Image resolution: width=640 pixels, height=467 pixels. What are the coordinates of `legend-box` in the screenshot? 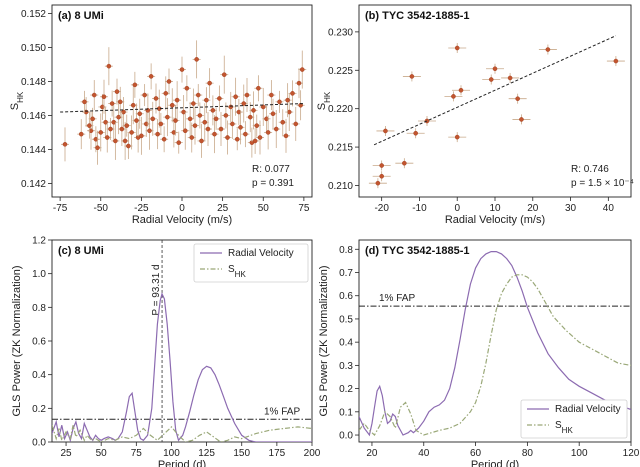 It's located at (251, 263).